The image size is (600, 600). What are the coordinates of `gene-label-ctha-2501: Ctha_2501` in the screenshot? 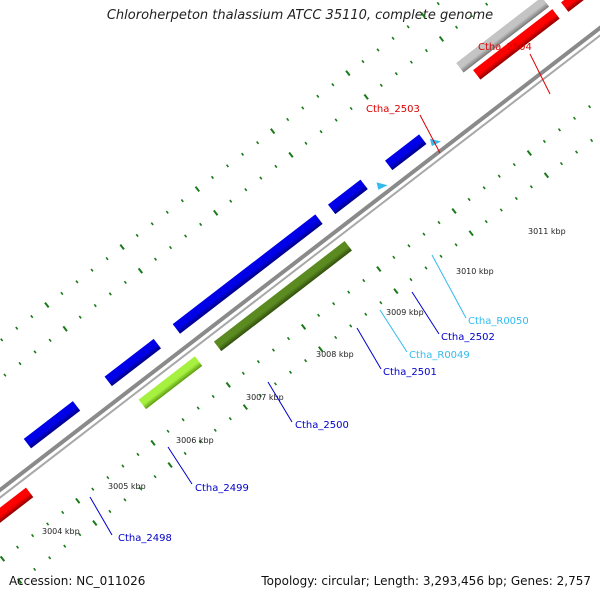 It's located at (410, 372).